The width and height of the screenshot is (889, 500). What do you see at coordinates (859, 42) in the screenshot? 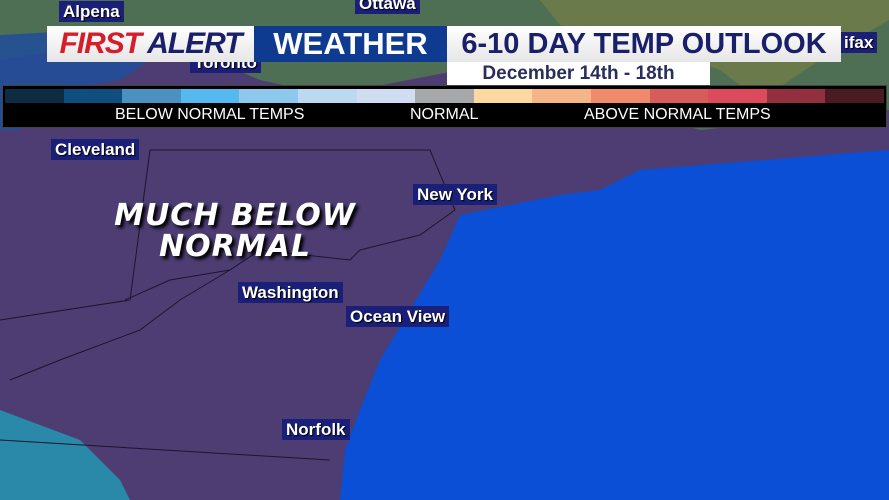
I see `city-label-halifax: ifax` at bounding box center [859, 42].